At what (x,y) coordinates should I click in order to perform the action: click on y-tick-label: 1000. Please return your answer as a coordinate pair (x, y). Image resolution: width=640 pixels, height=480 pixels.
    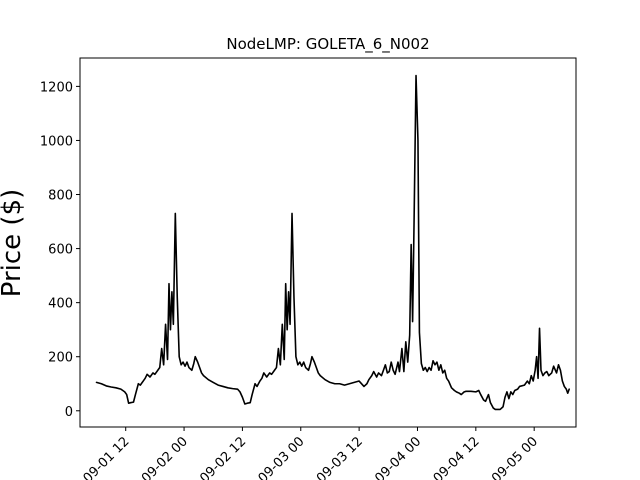
    Looking at the image, I should click on (56, 141).